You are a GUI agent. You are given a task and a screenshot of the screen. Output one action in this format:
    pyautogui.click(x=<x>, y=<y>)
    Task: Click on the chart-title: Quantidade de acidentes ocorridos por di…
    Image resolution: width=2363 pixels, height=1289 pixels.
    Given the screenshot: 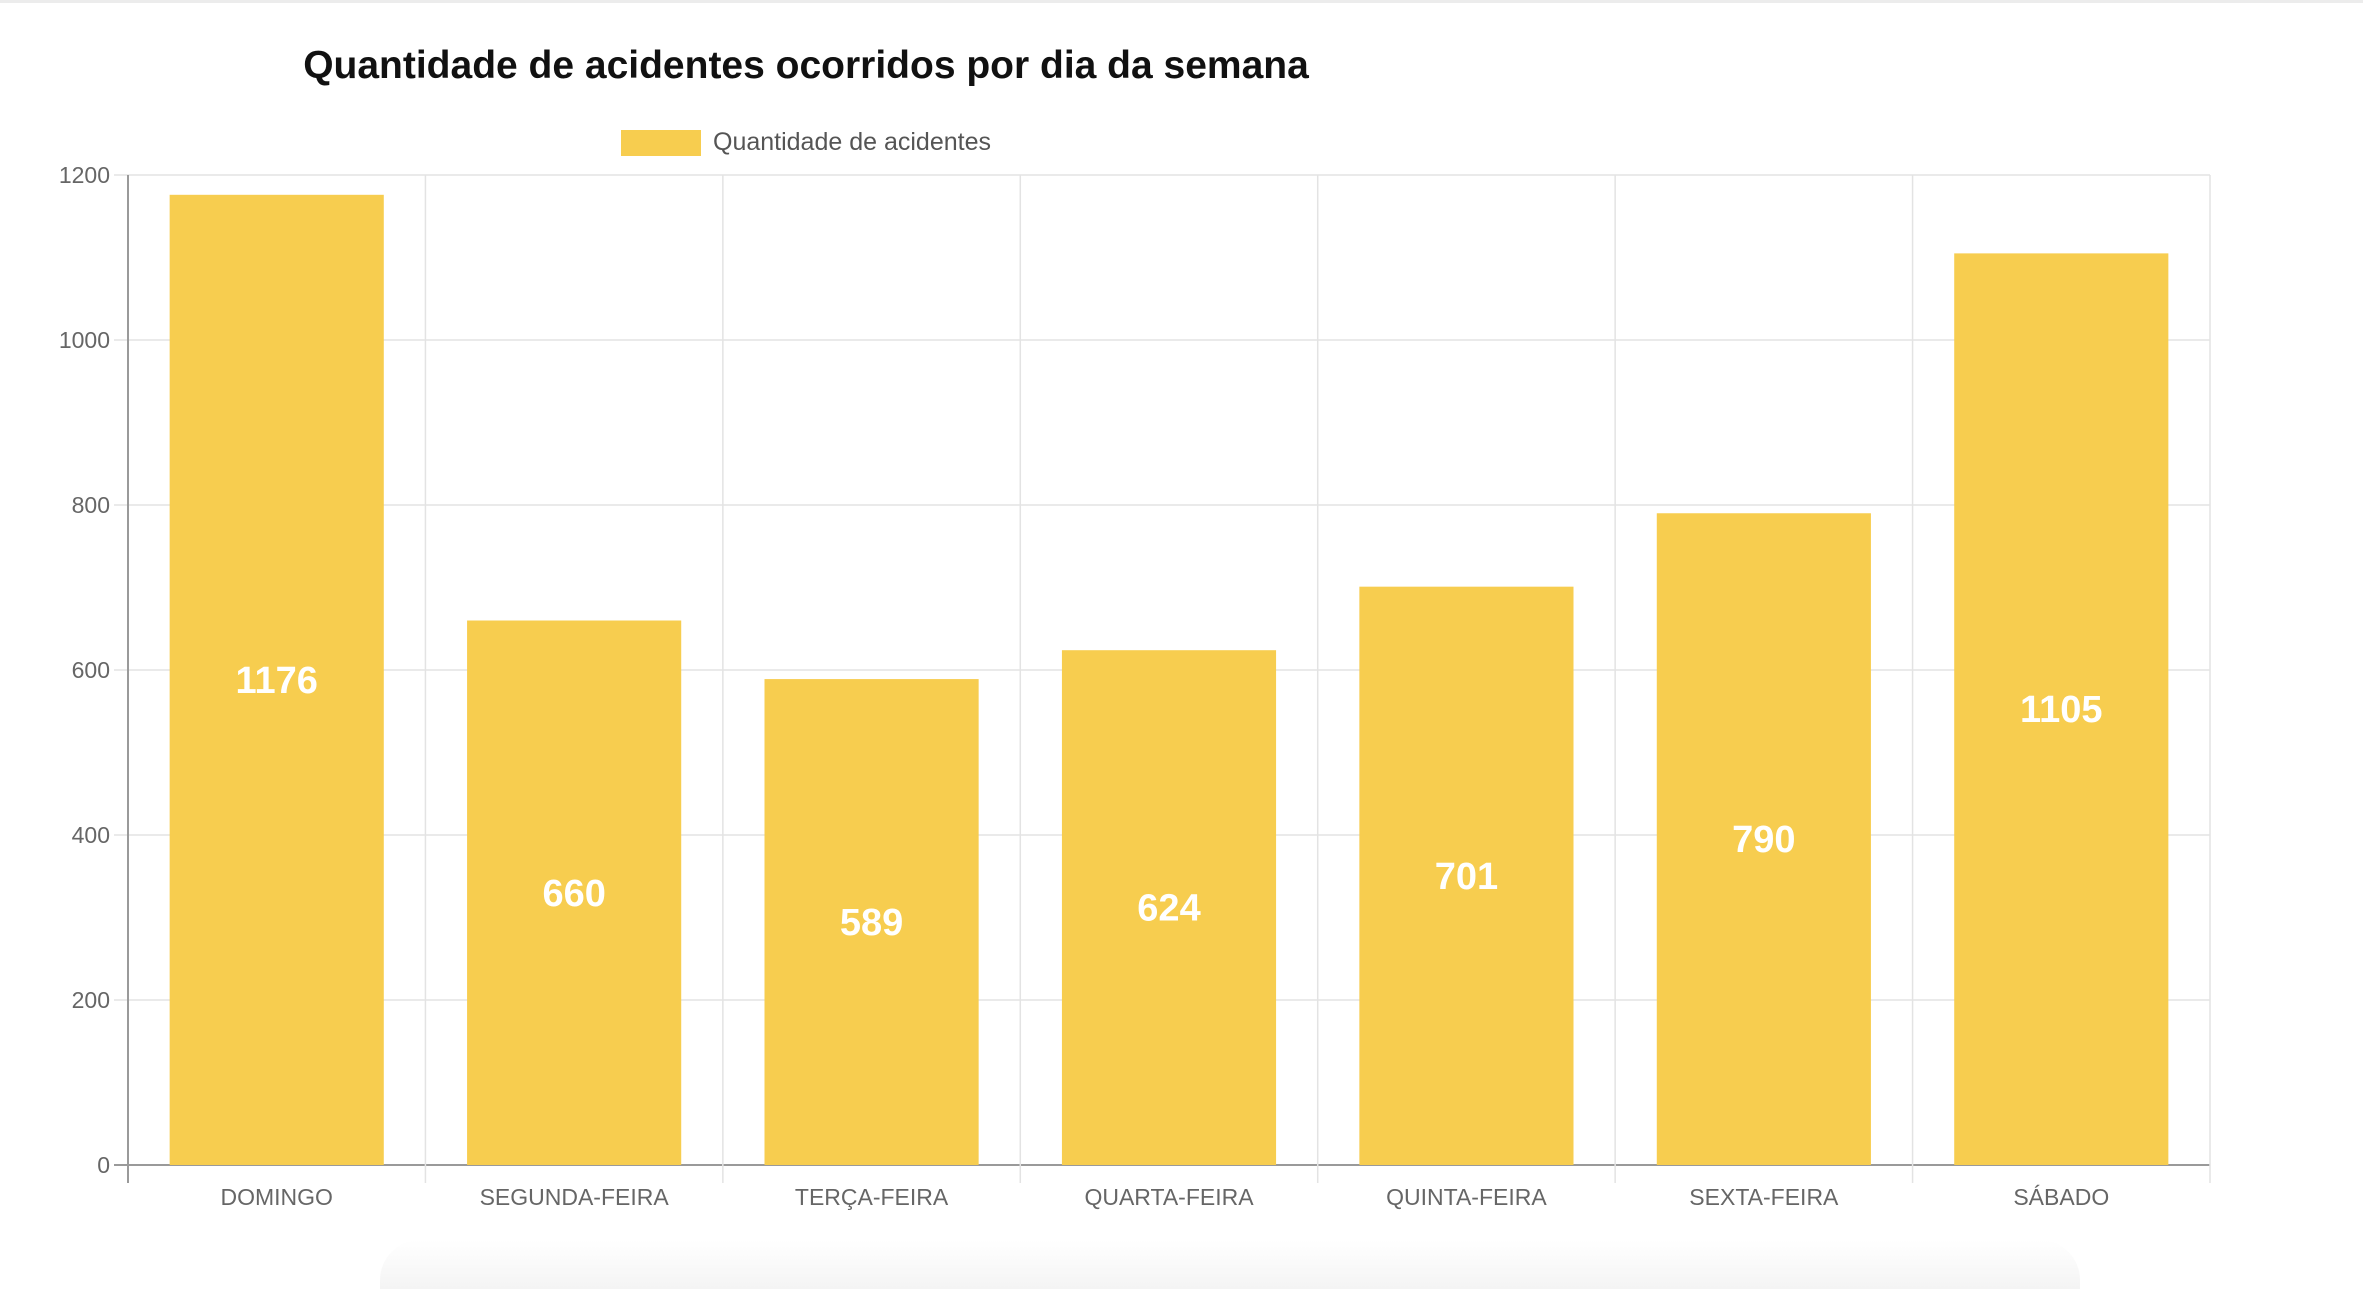 What is the action you would take?
    pyautogui.click(x=806, y=65)
    